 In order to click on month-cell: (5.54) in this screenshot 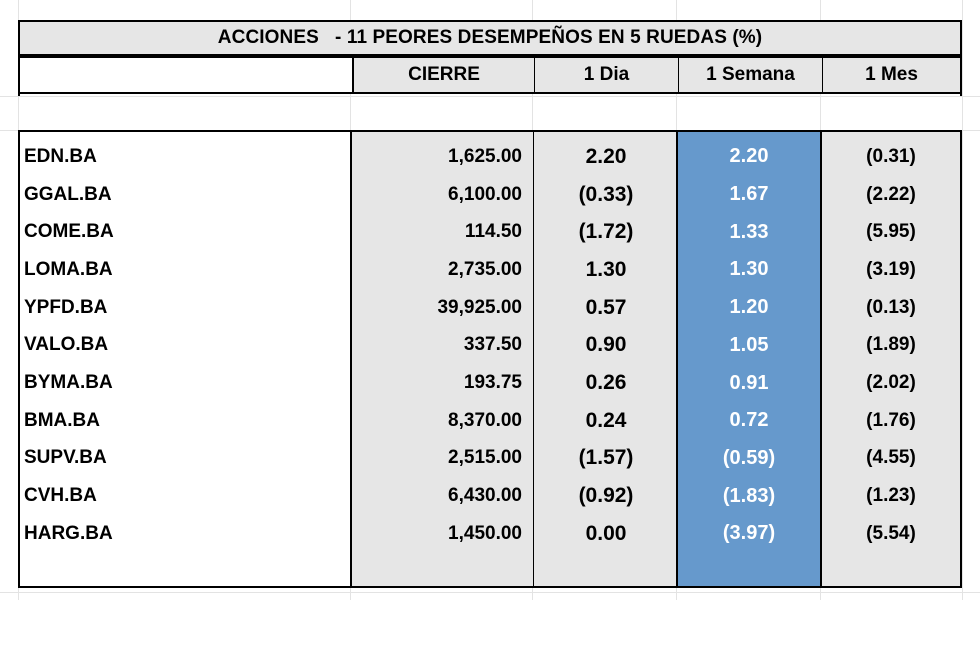, I will do `click(891, 533)`.